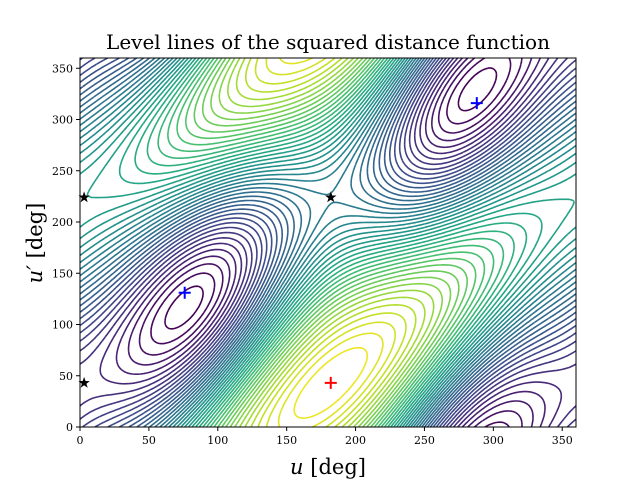  I want to click on x-axis-label-var: u, so click(297, 467).